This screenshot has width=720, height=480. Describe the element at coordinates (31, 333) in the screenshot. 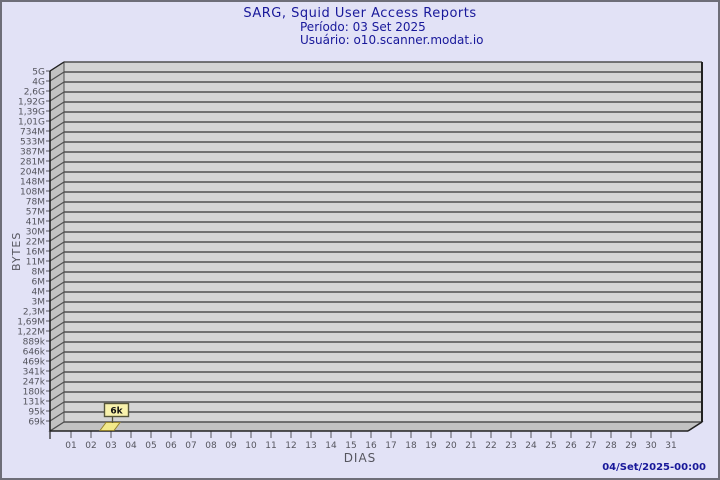

I see `y-tick-label: 1,22M` at that location.